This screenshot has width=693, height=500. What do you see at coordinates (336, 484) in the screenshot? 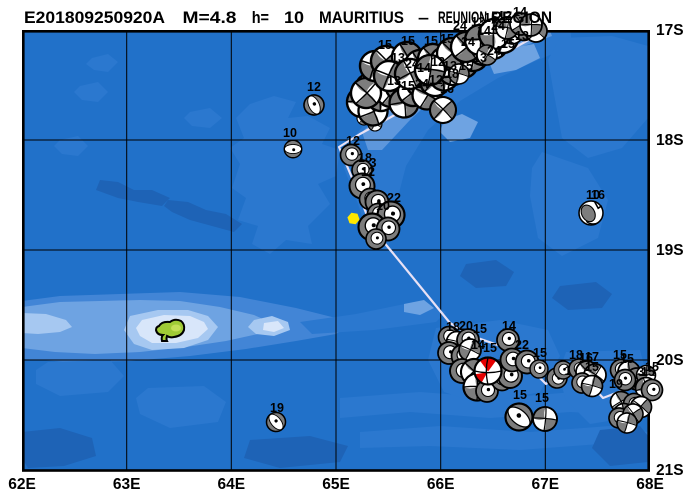
I see `svg-text: 65E` at bounding box center [336, 484].